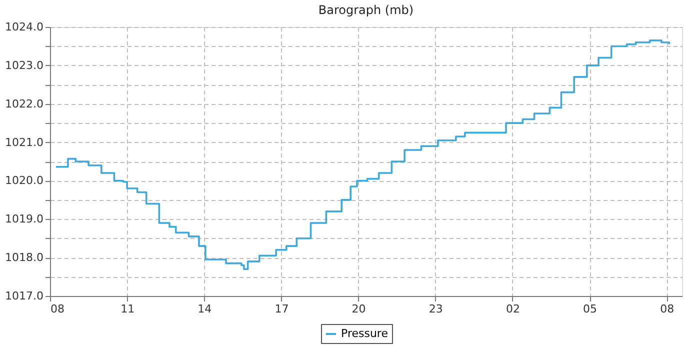 Image resolution: width=700 pixels, height=350 pixels. I want to click on y-tick-label: 1020.0, so click(24, 181).